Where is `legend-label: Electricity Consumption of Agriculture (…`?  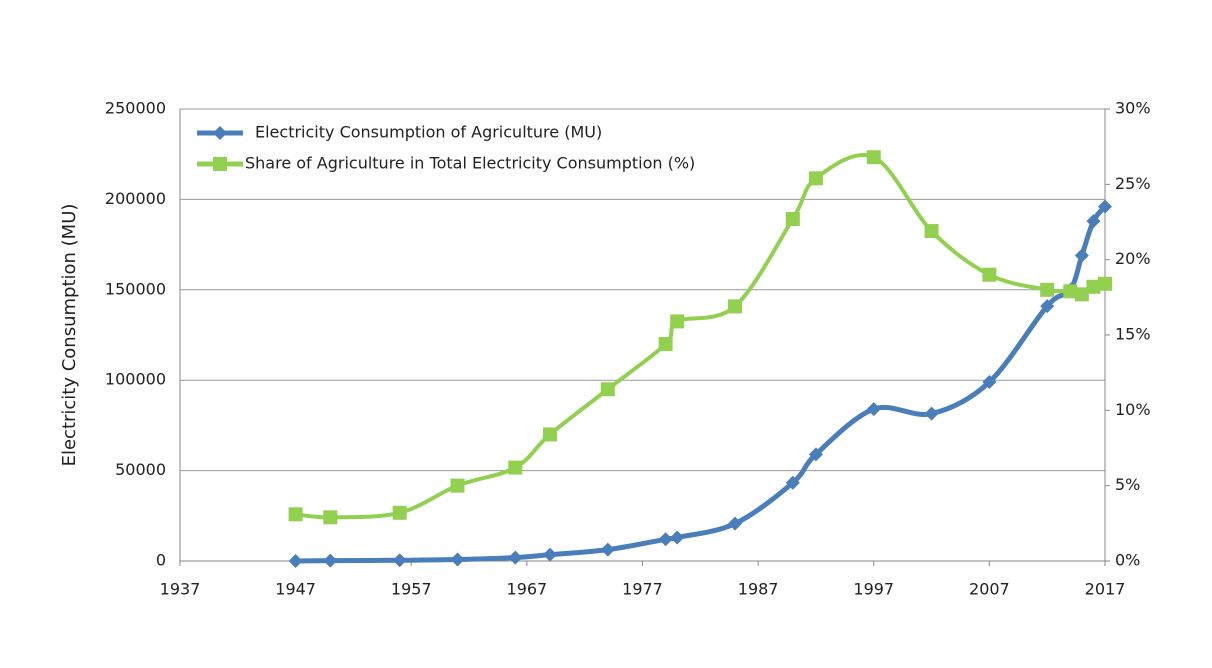
legend-label: Electricity Consumption of Agriculture (… is located at coordinates (428, 132).